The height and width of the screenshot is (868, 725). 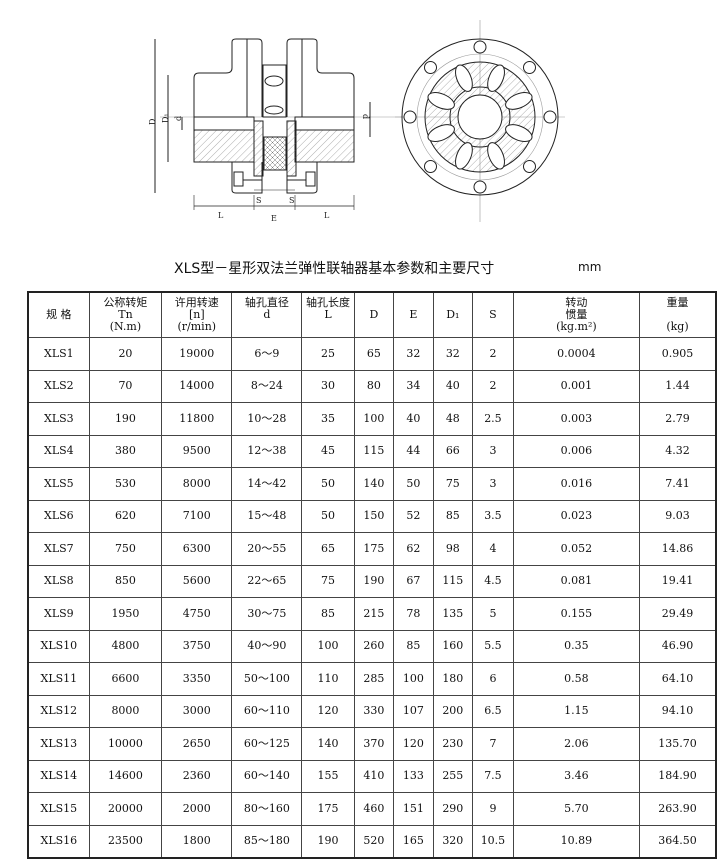 I want to click on header-line: (kg), so click(x=677, y=326).